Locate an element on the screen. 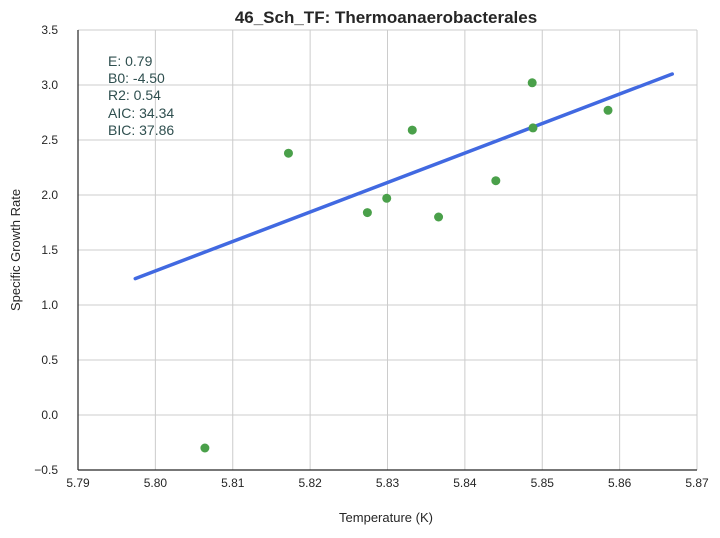 Image resolution: width=720 pixels, height=538 pixels. stat-aic: AIC: 34.34 is located at coordinates (141, 113).